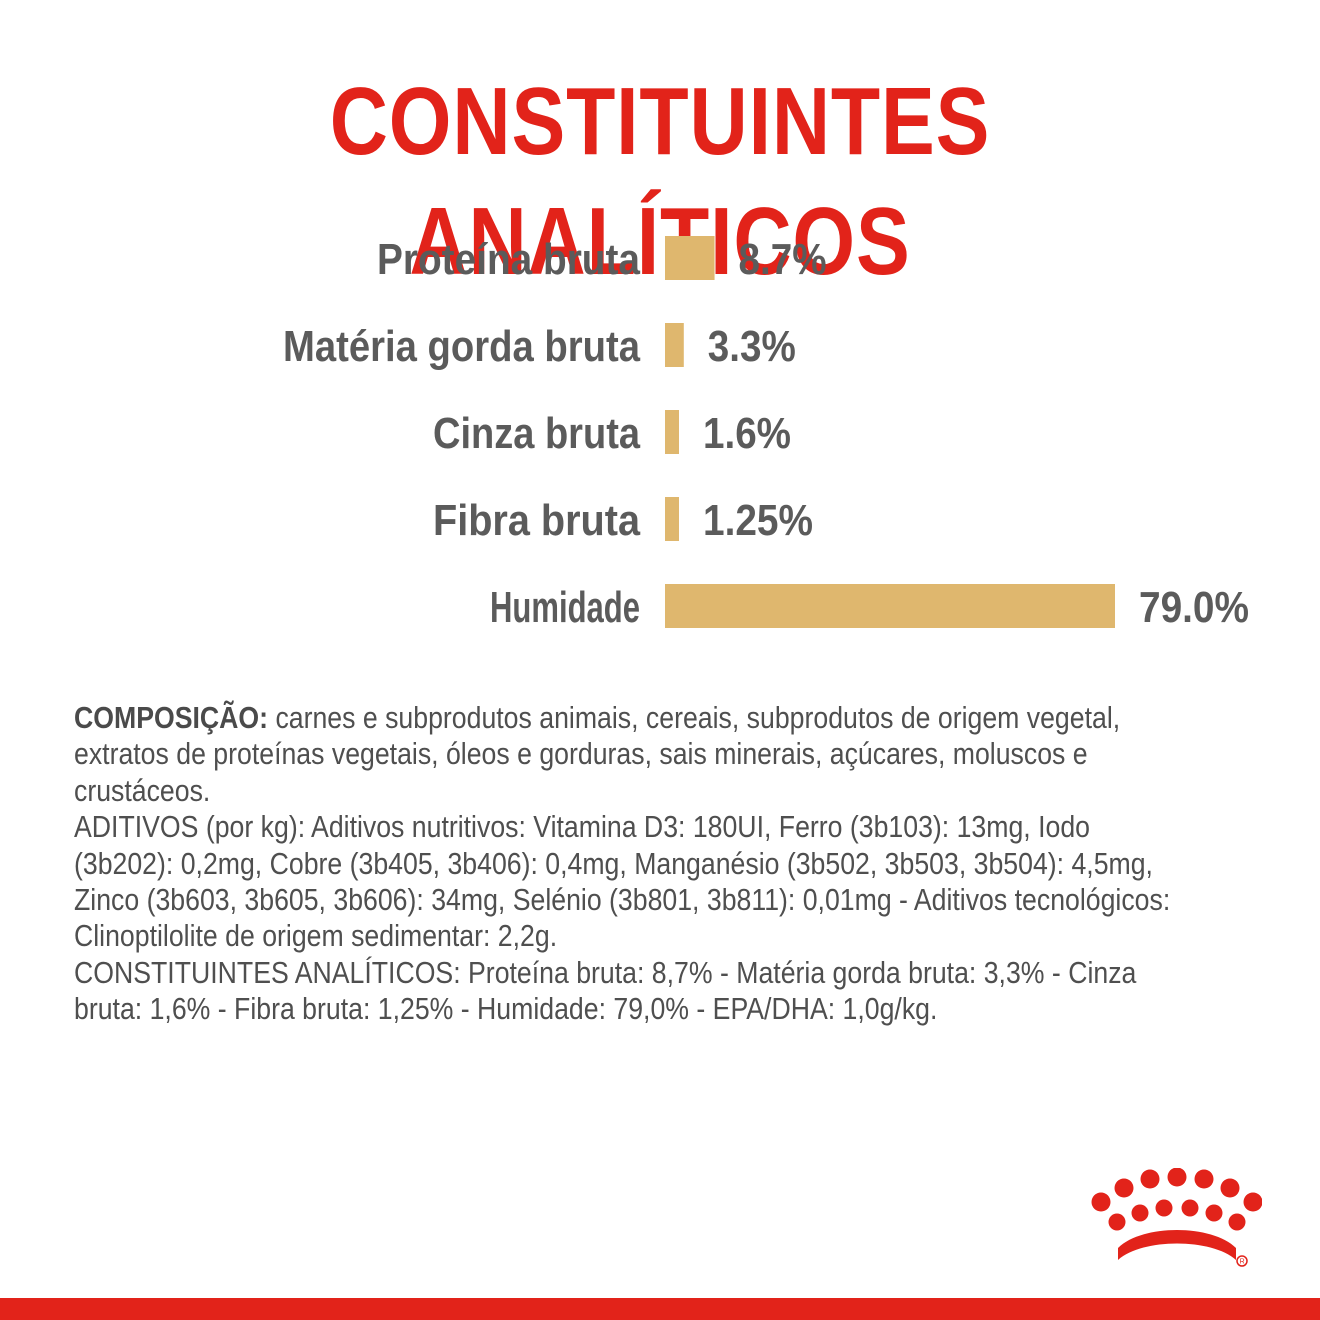  I want to click on value-label: 3.3%, so click(752, 346).